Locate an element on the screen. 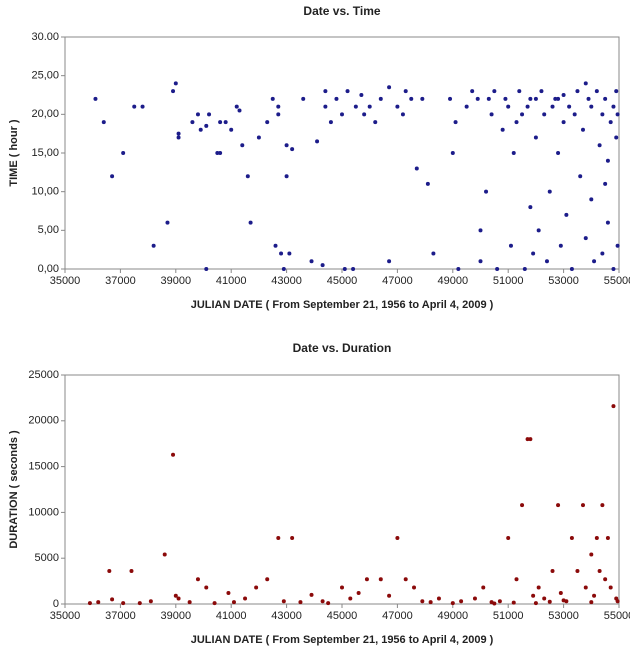 The height and width of the screenshot is (660, 630). x-tick-label: 41000 is located at coordinates (231, 281).